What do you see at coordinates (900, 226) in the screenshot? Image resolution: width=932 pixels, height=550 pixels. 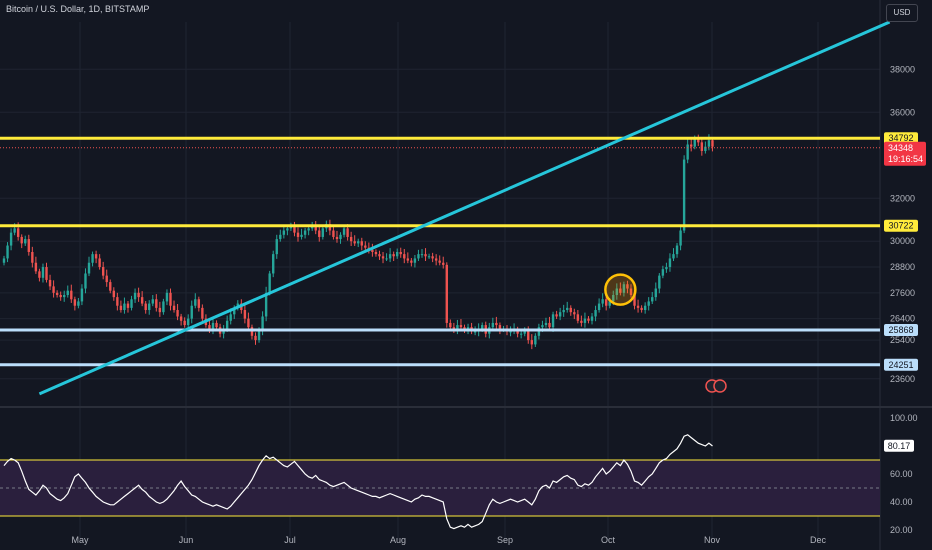 I see `price-level-label: 30722` at bounding box center [900, 226].